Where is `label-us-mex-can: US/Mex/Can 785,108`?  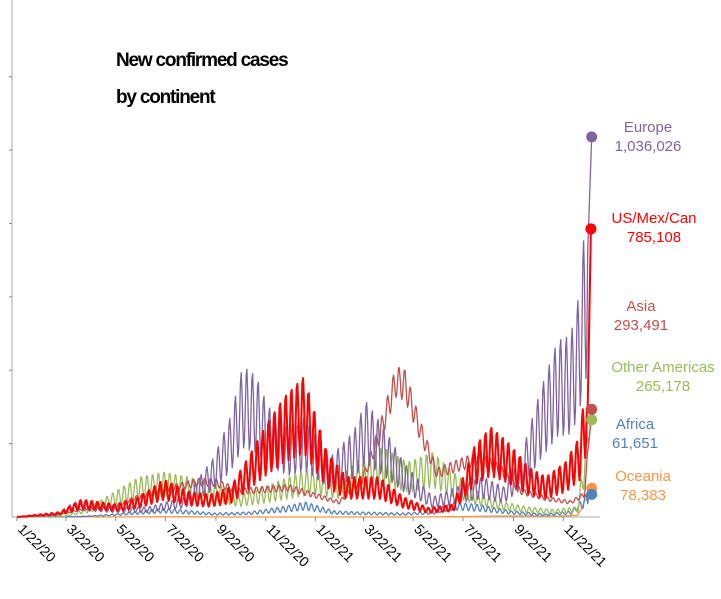 label-us-mex-can: US/Mex/Can 785,108 is located at coordinates (654, 228).